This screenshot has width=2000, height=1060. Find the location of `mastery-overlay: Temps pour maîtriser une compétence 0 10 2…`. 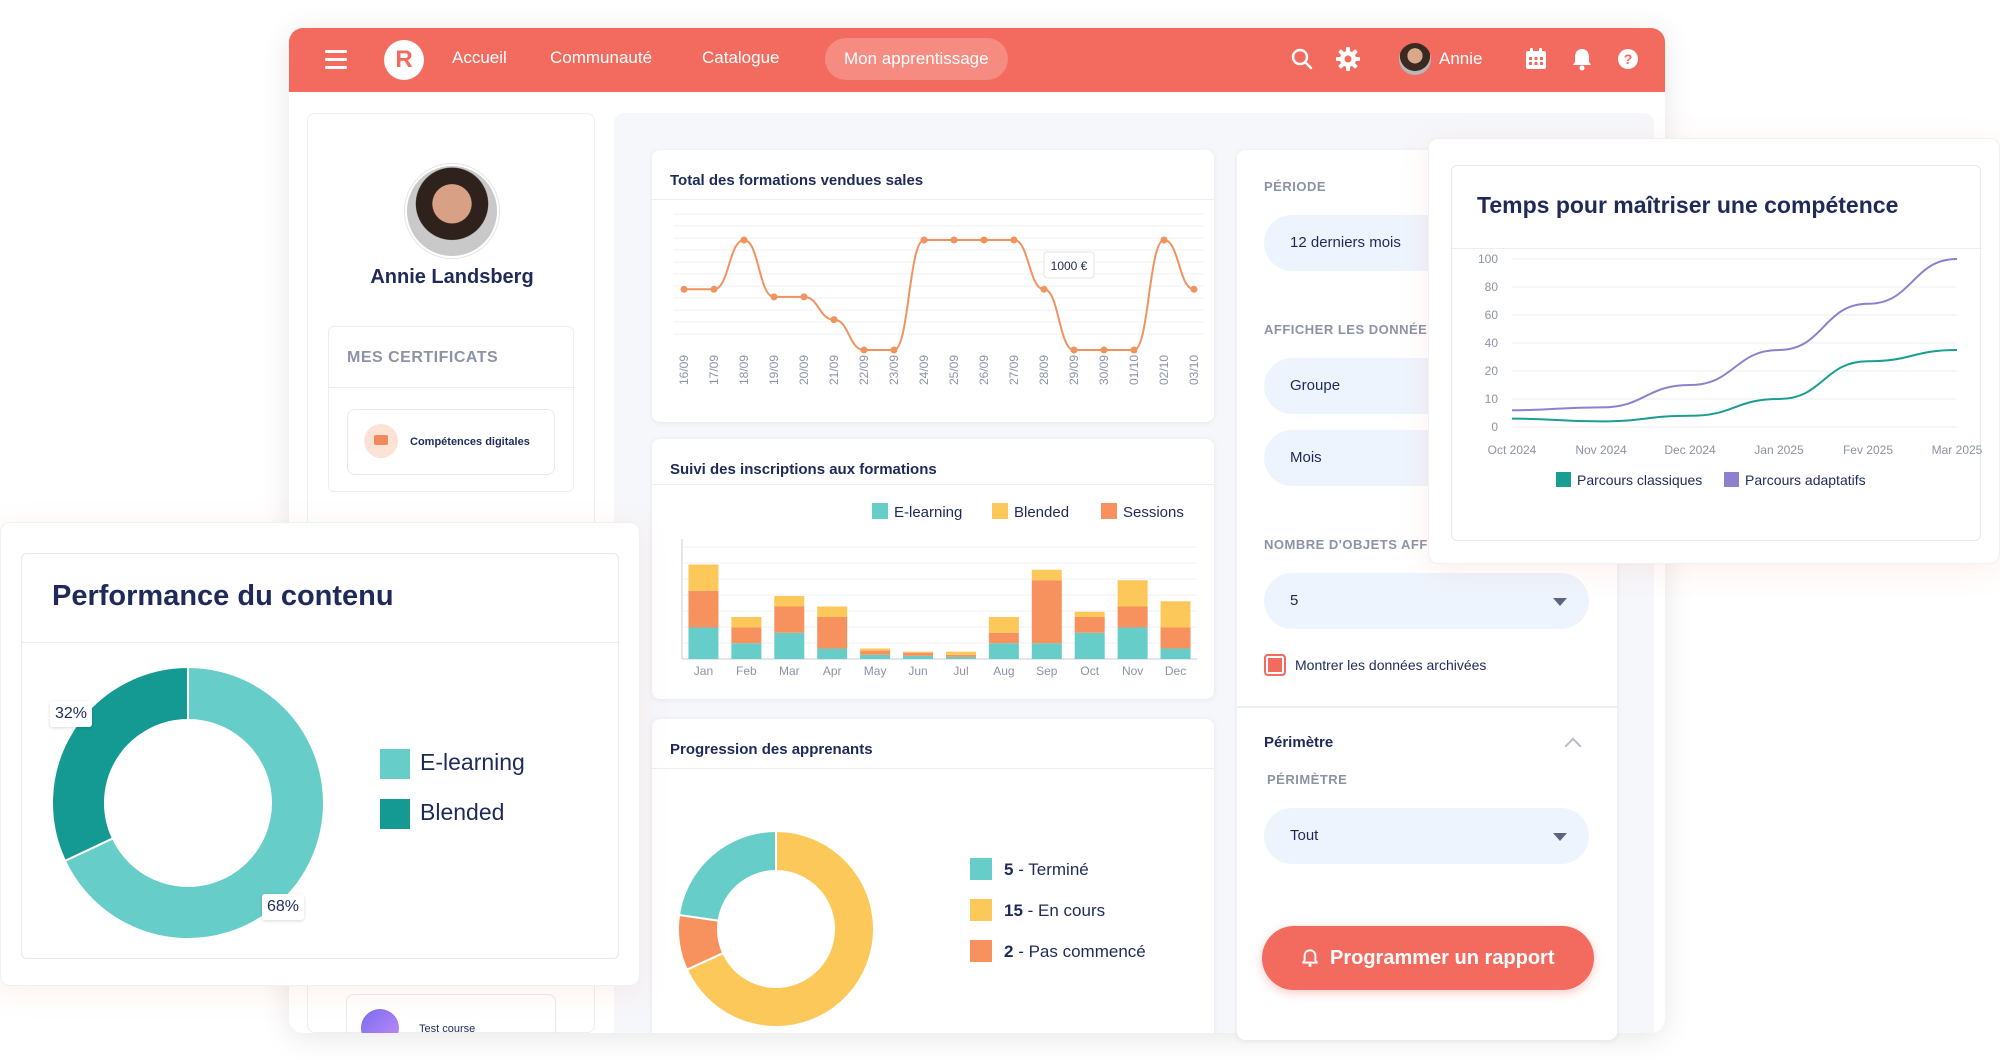

mastery-overlay: Temps pour maîtriser une compétence 0 10 2… is located at coordinates (1714, 351).